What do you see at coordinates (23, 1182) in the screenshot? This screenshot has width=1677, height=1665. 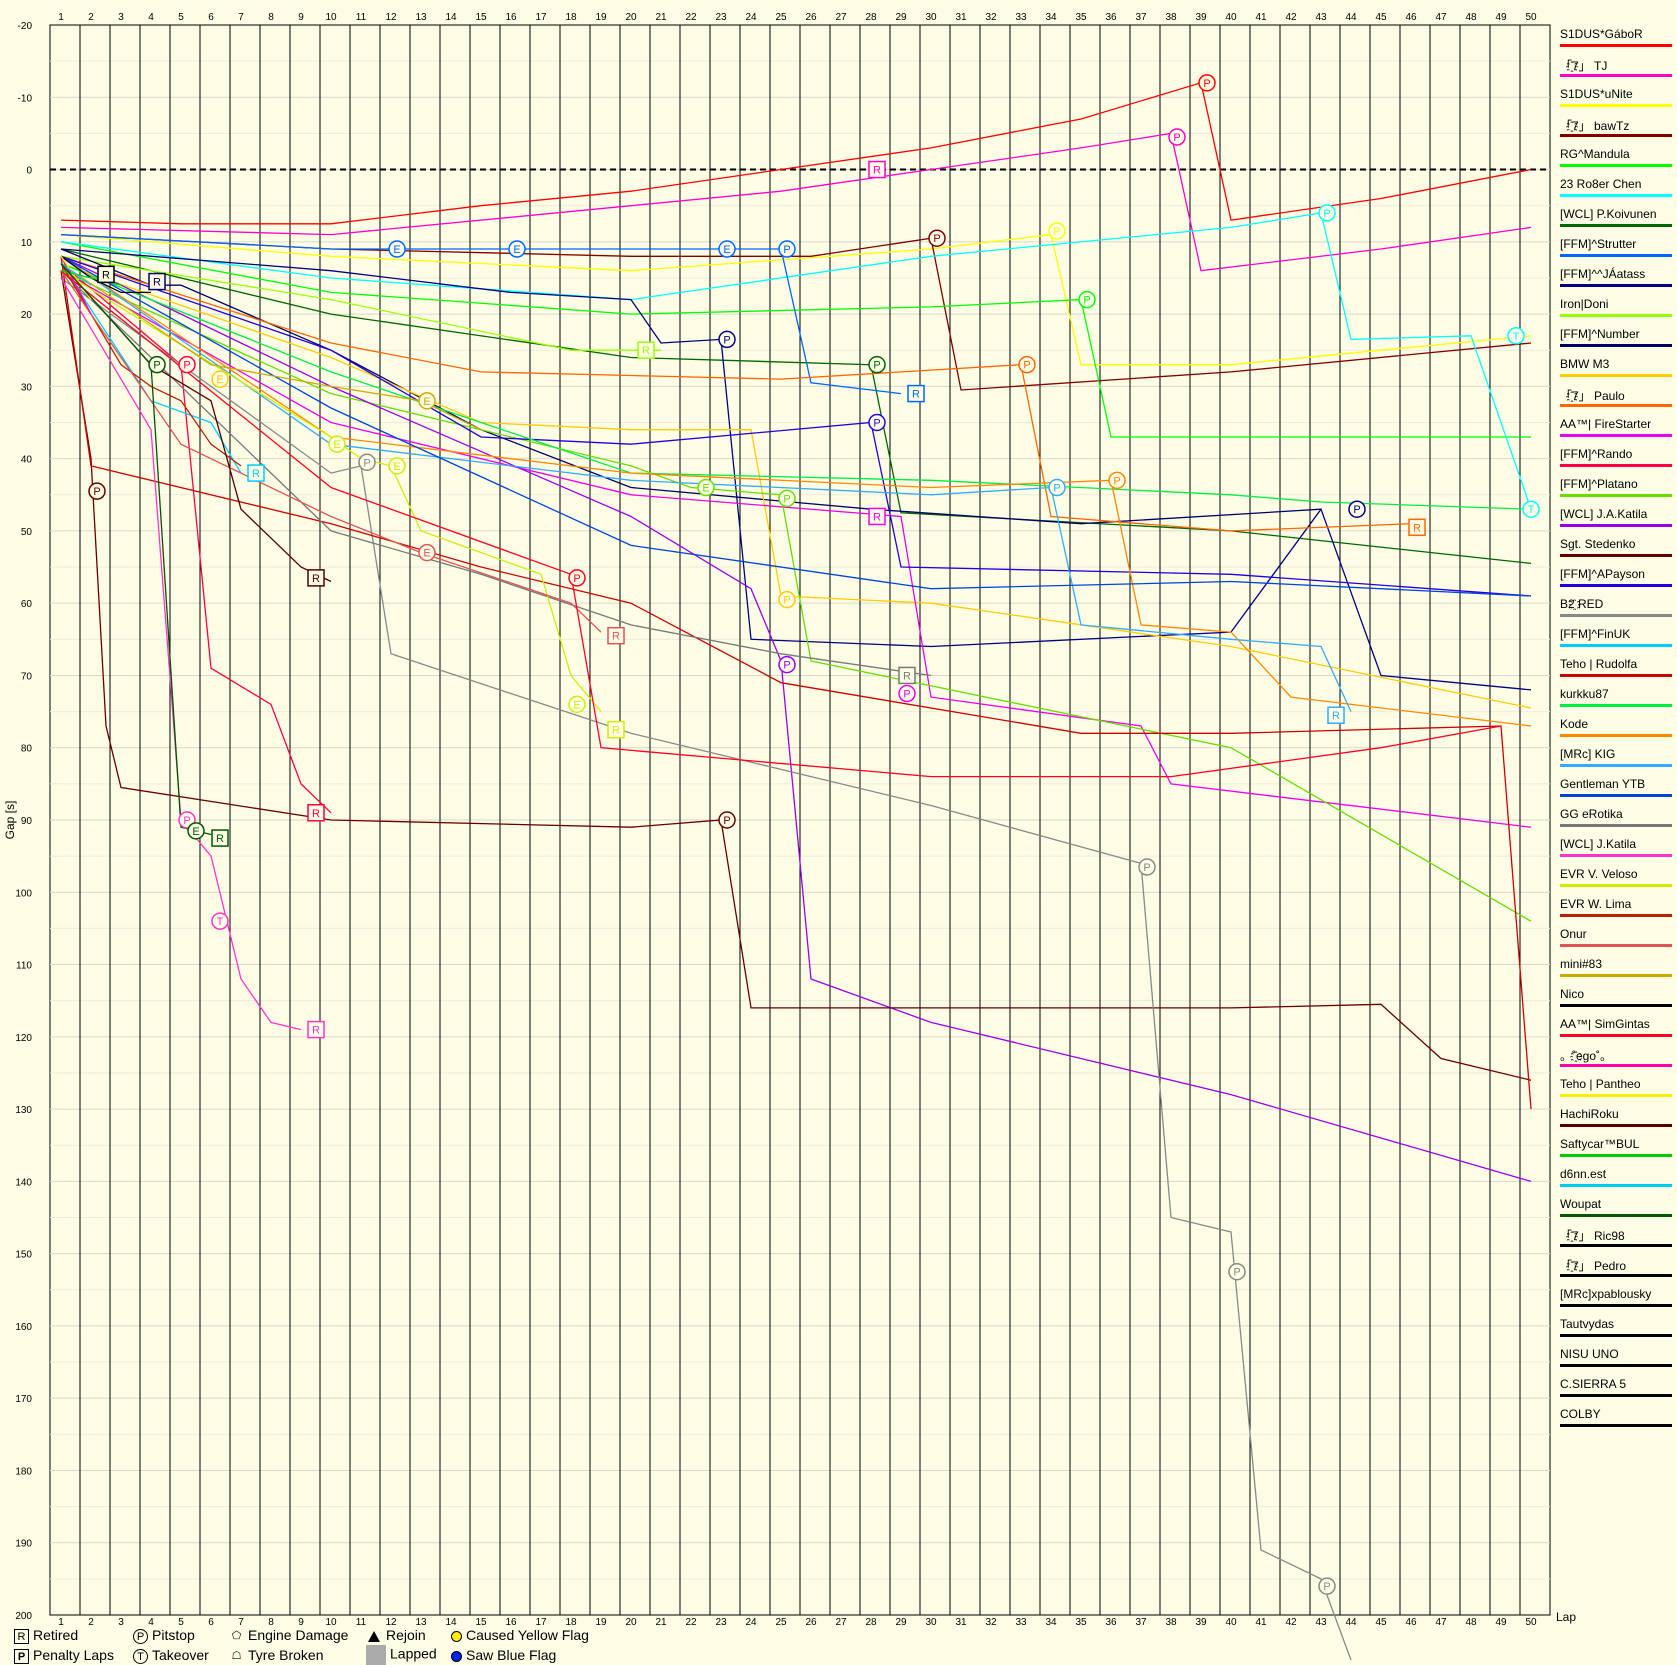 I see `y-tick-label: 140` at bounding box center [23, 1182].